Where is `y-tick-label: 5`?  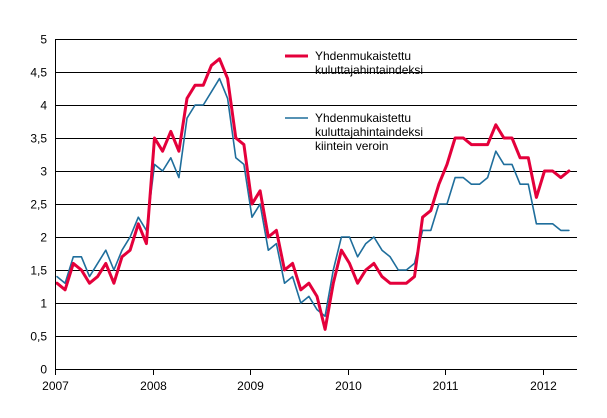 y-tick-label: 5 is located at coordinates (43, 40).